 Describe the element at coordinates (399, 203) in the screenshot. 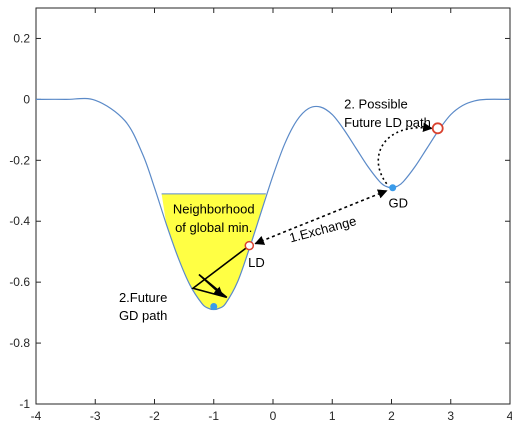

I see `gd-label: GD` at that location.